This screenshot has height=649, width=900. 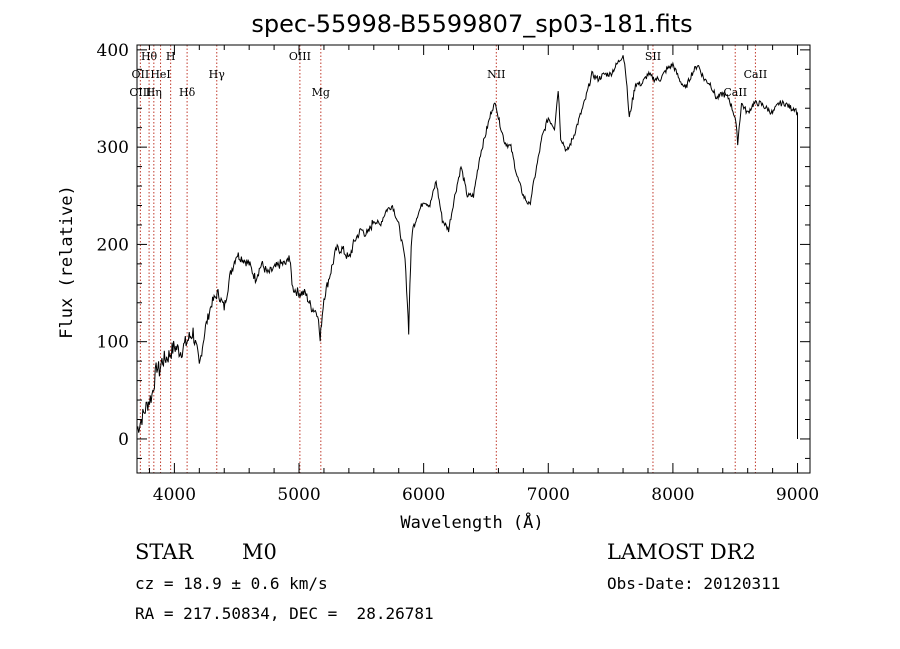 I want to click on y-tick-label: 0, so click(x=123, y=440).